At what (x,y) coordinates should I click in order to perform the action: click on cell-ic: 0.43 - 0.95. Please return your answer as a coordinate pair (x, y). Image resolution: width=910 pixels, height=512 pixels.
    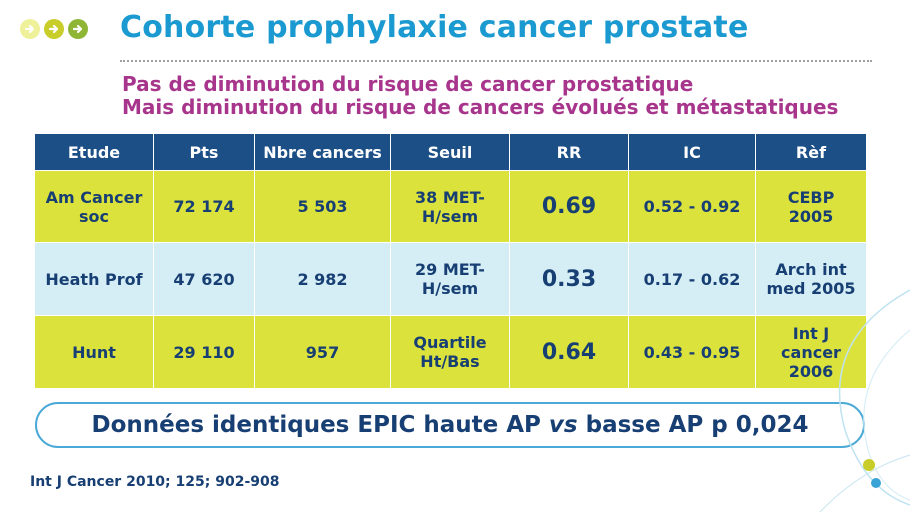
    Looking at the image, I should click on (692, 352).